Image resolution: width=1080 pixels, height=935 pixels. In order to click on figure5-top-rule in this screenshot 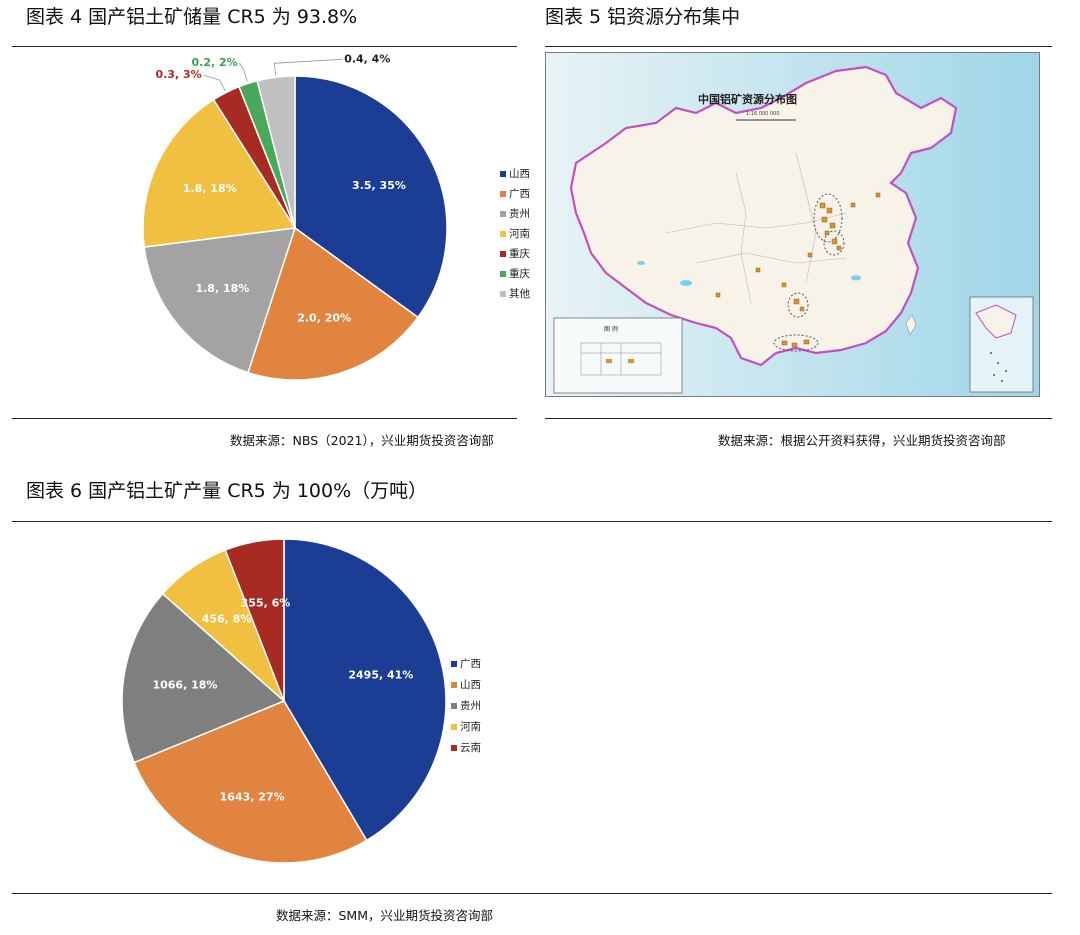, I will do `click(798, 46)`.